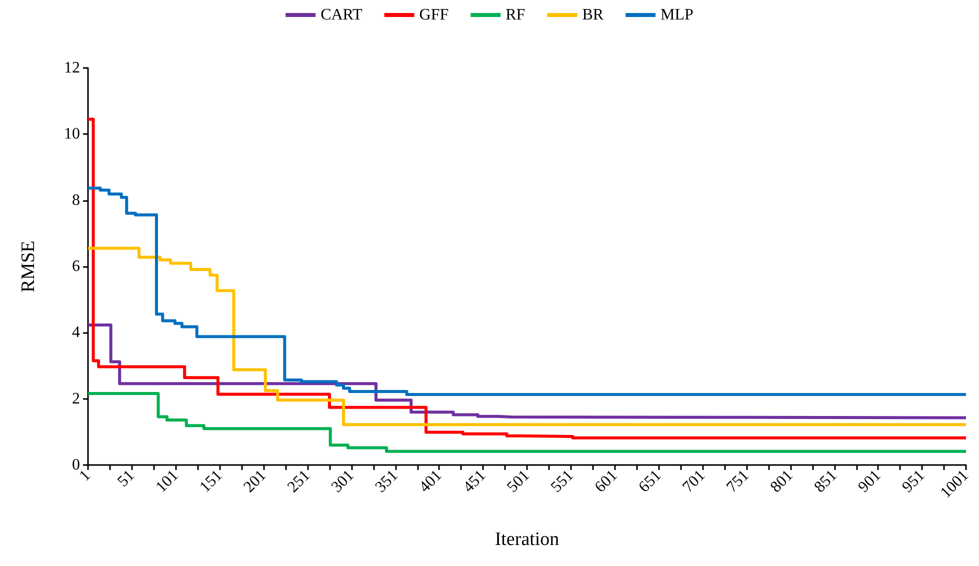 The width and height of the screenshot is (979, 566). Describe the element at coordinates (650, 481) in the screenshot. I see `x-tick-label: 651` at that location.